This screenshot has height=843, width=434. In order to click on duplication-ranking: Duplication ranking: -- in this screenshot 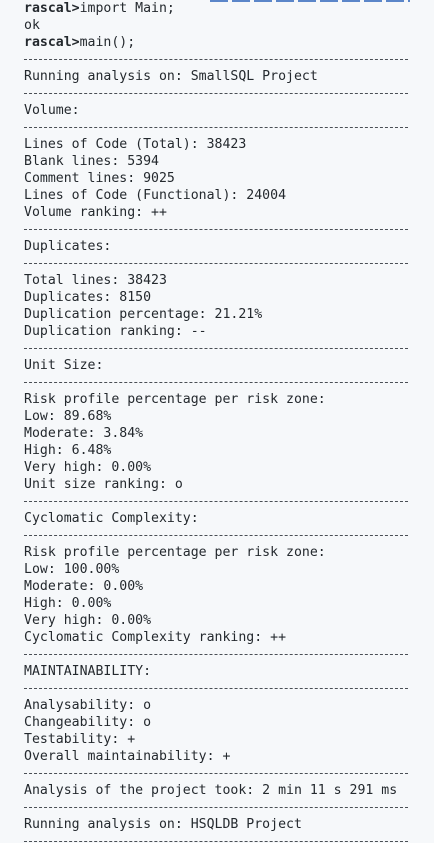, I will do `click(115, 331)`.